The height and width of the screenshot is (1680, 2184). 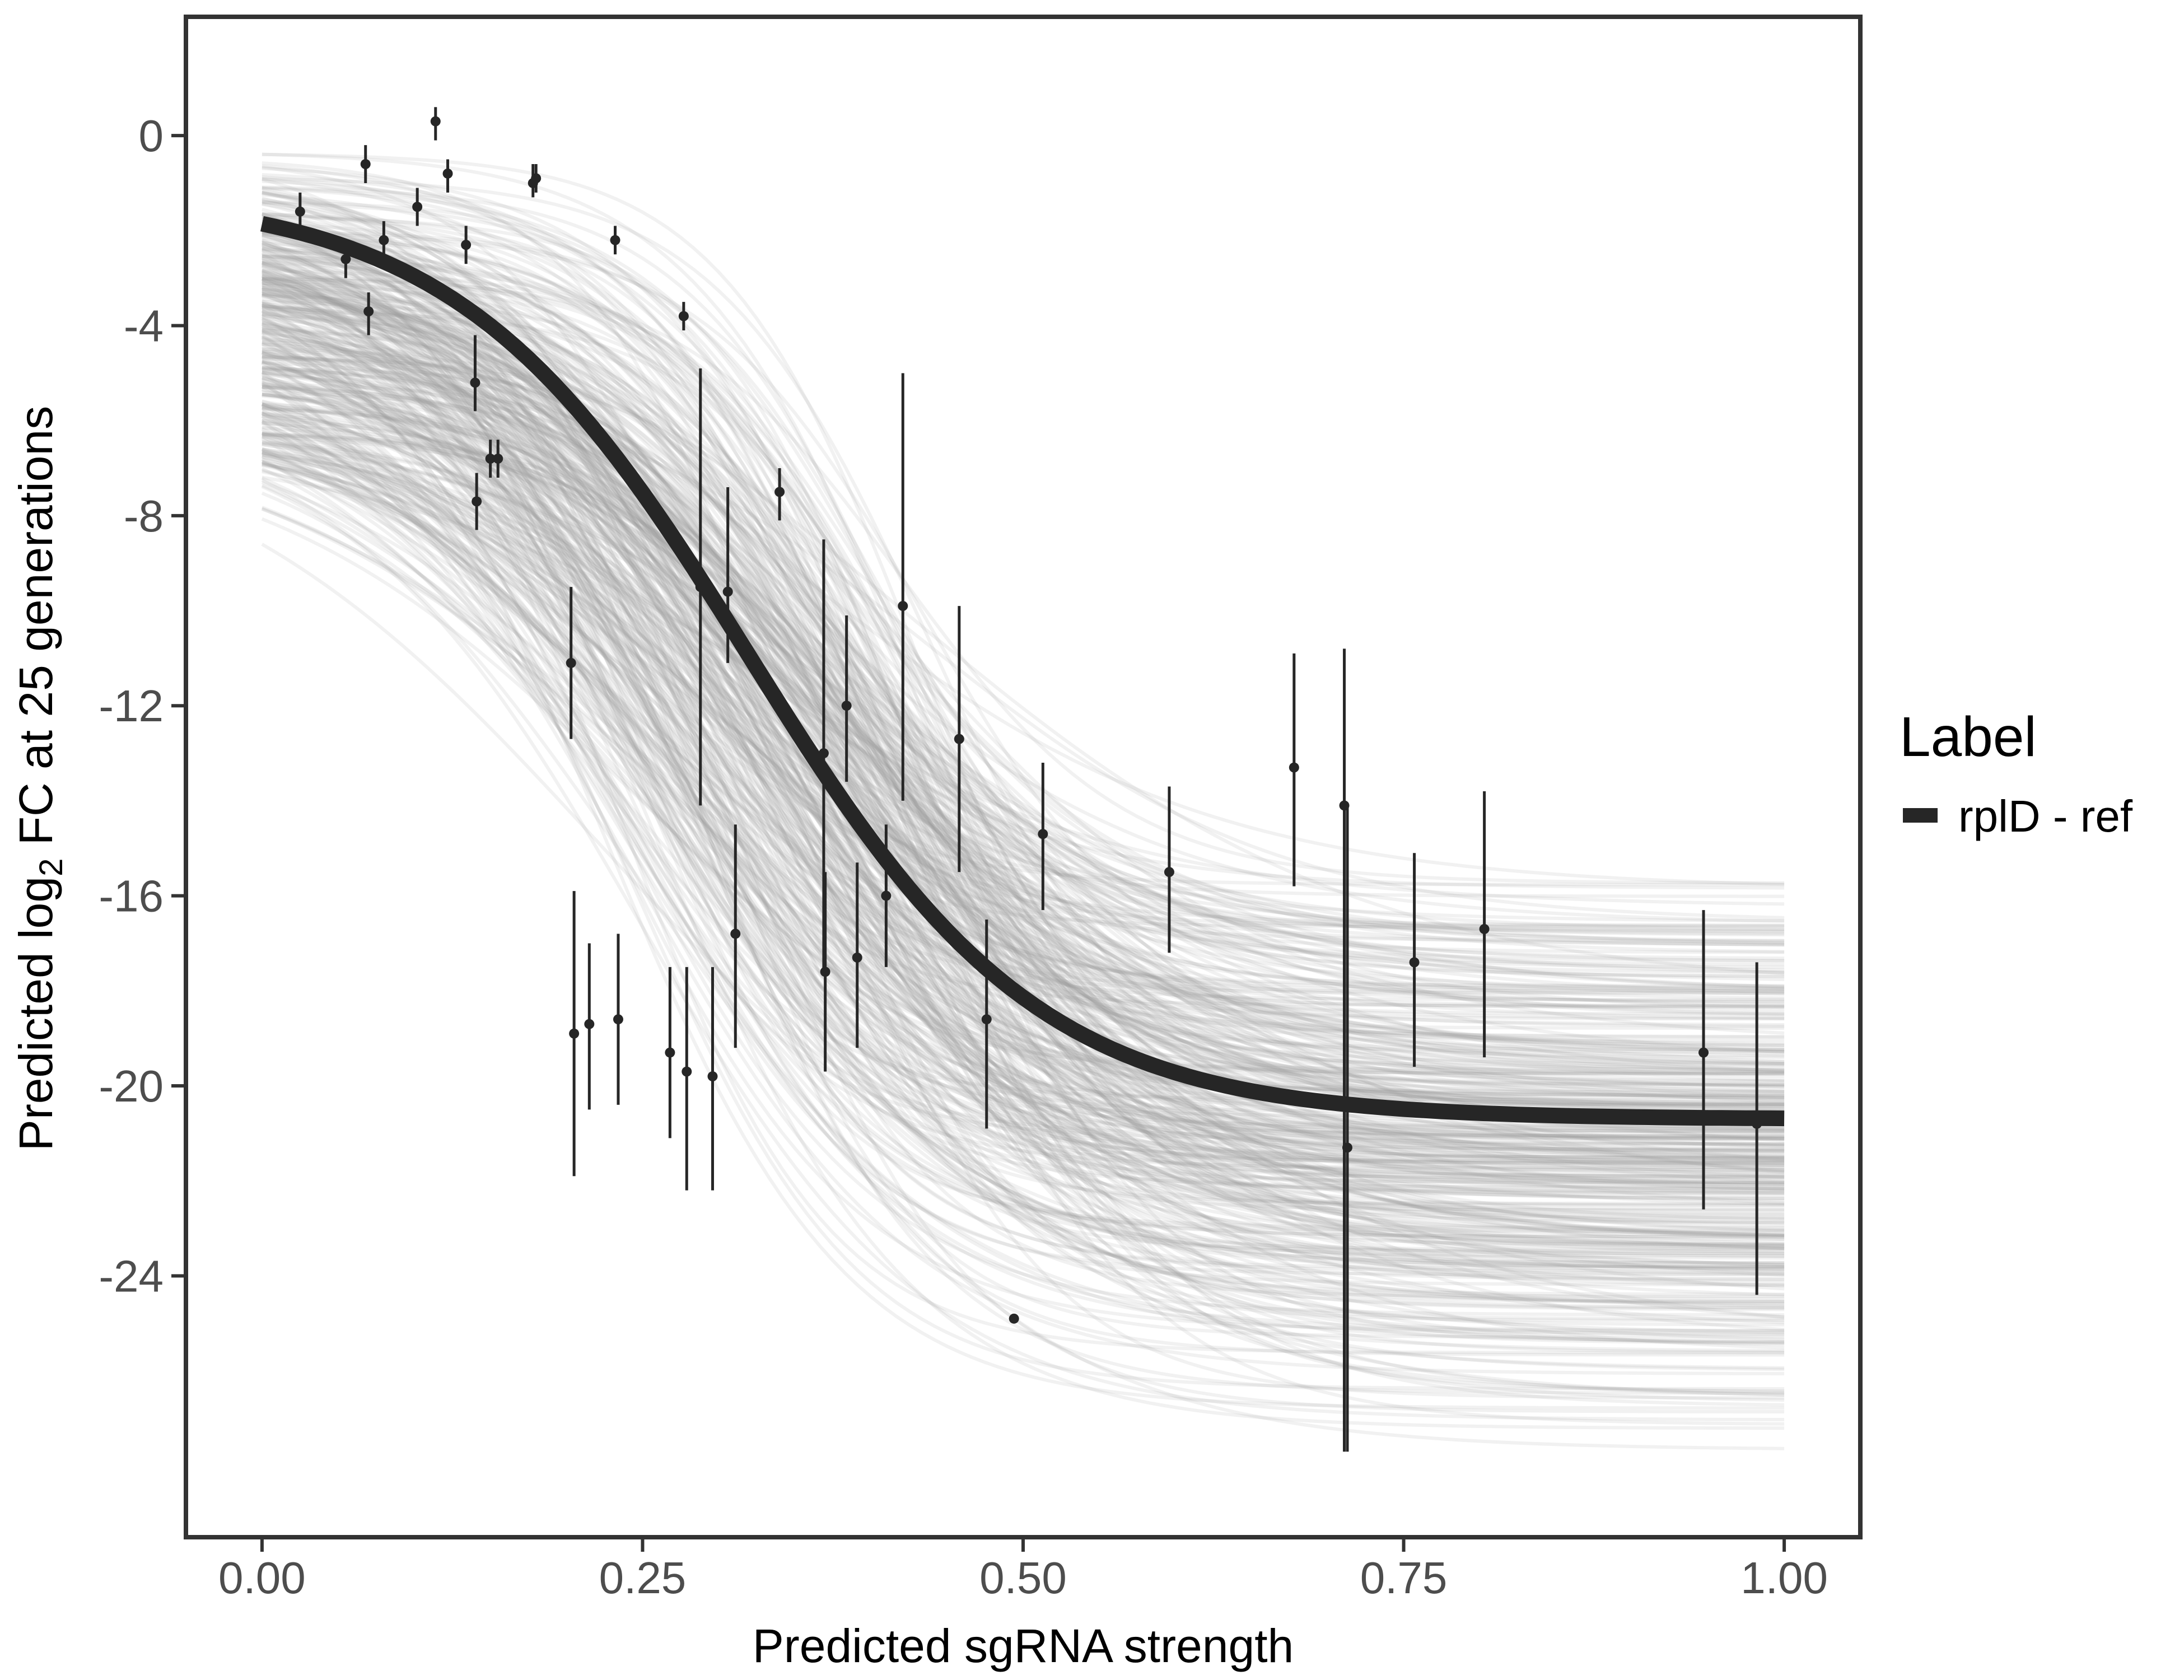 What do you see at coordinates (132, 1276) in the screenshot?
I see `y-tick-label: -24` at bounding box center [132, 1276].